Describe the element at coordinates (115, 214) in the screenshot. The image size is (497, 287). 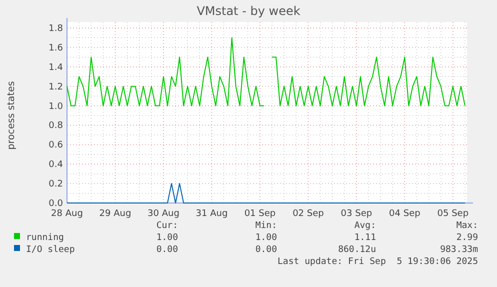
I see `x-tick-label: 29 Aug` at that location.